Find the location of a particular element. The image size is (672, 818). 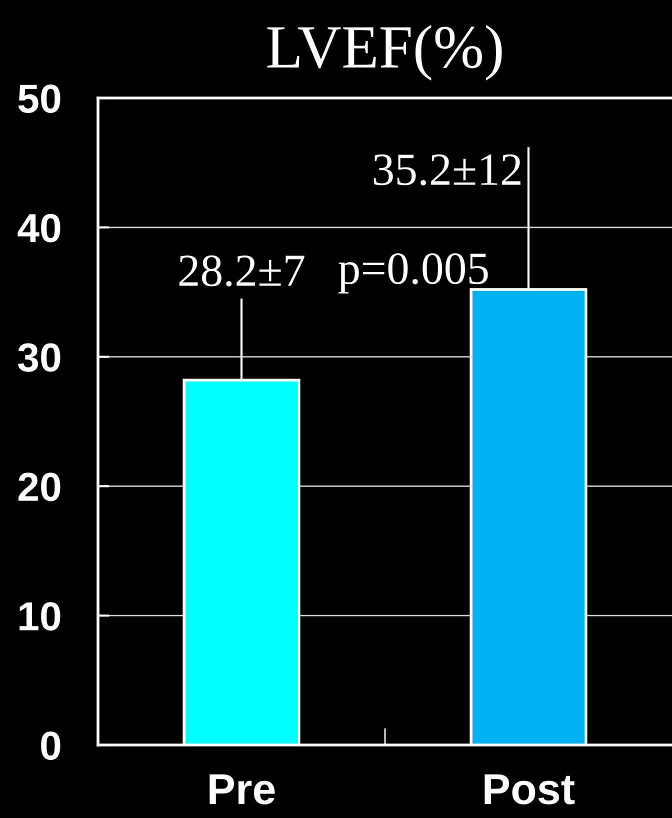

data-label: 28.2±7 is located at coordinates (241, 270).